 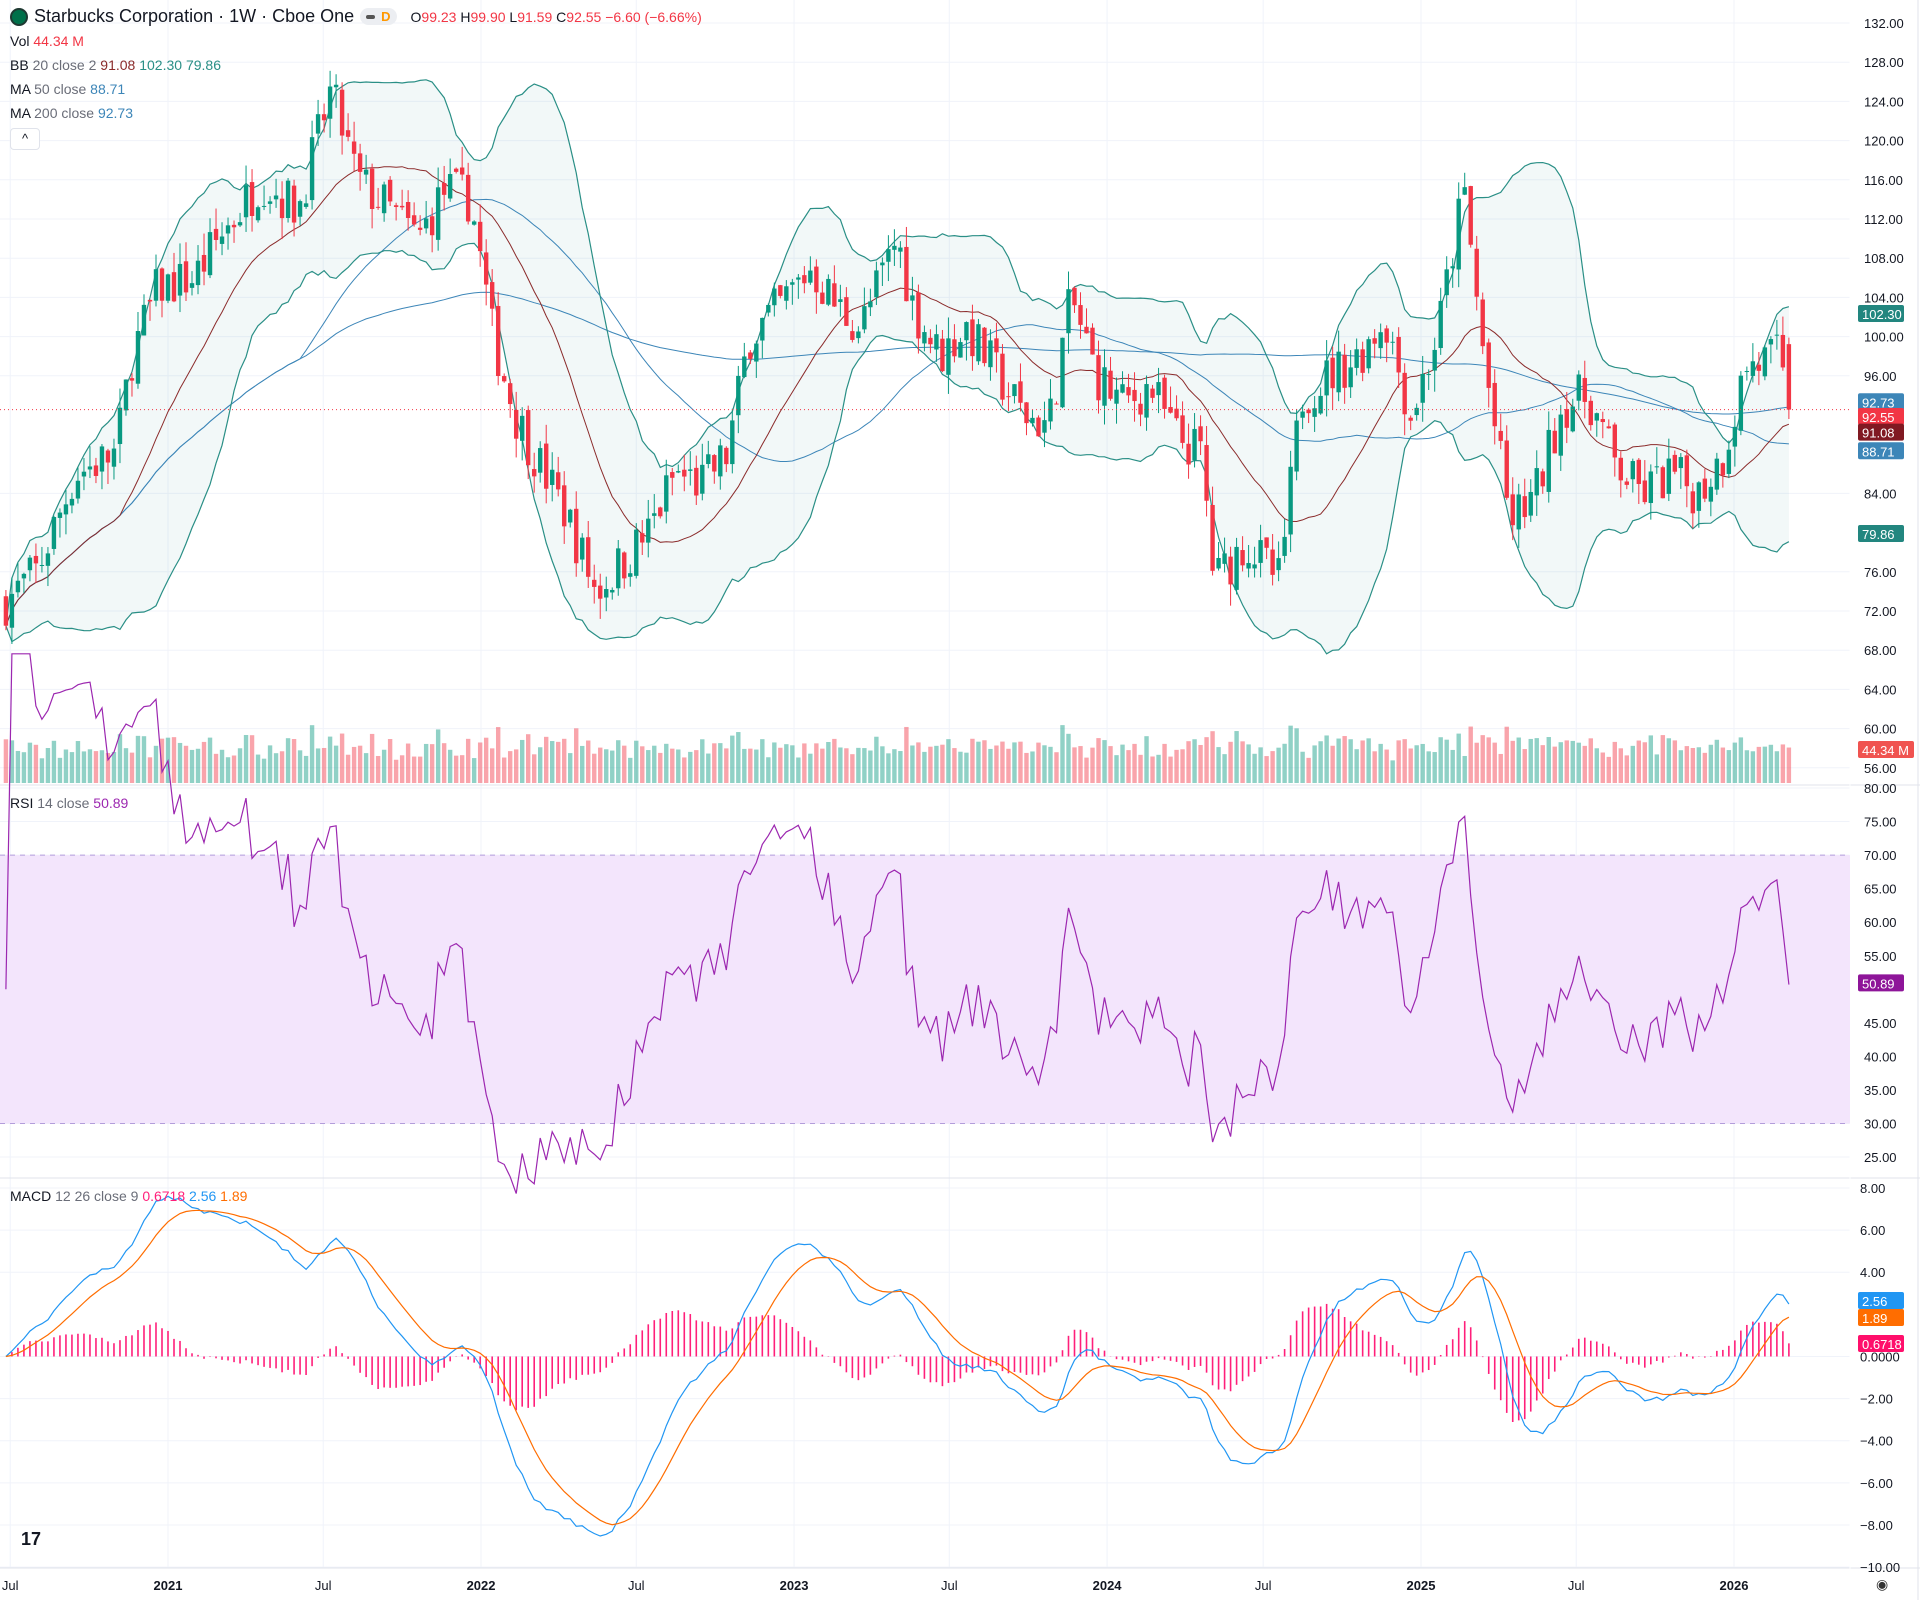 I want to click on macd-axis-label: 0.0000, so click(x=1880, y=1356).